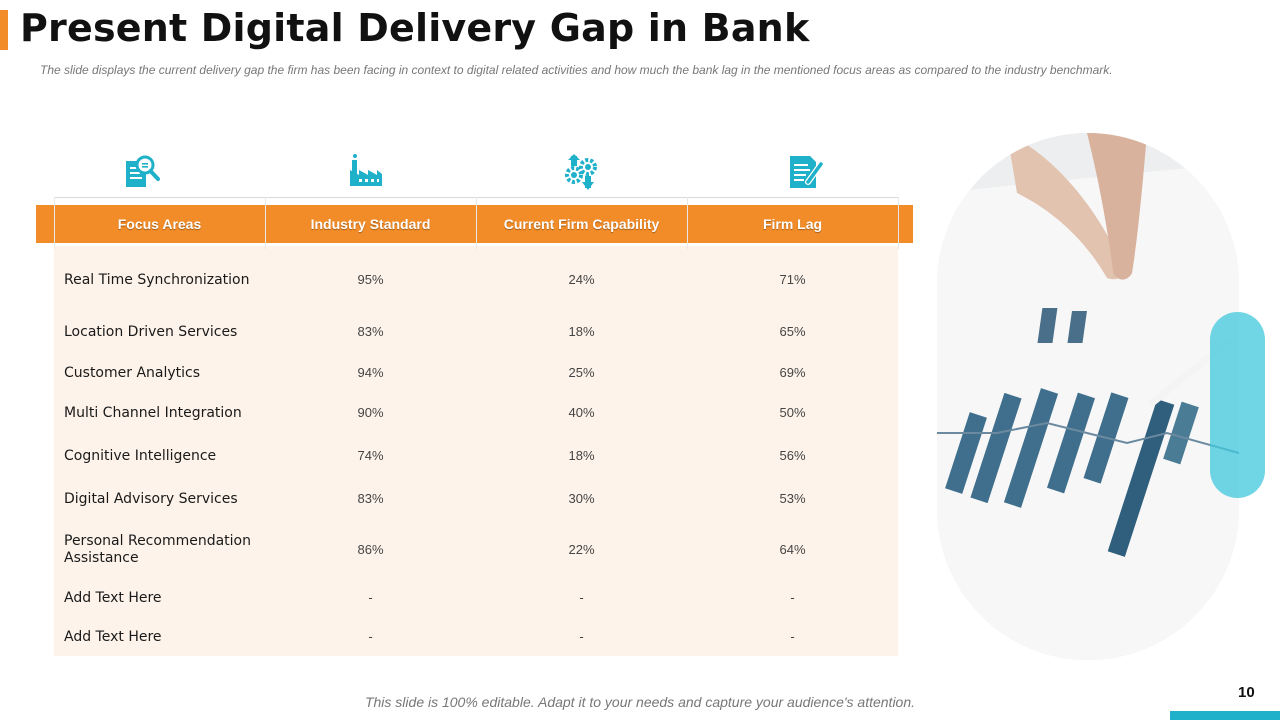 The width and height of the screenshot is (1280, 720). Describe the element at coordinates (476, 172) in the screenshot. I see `column-icons` at that location.